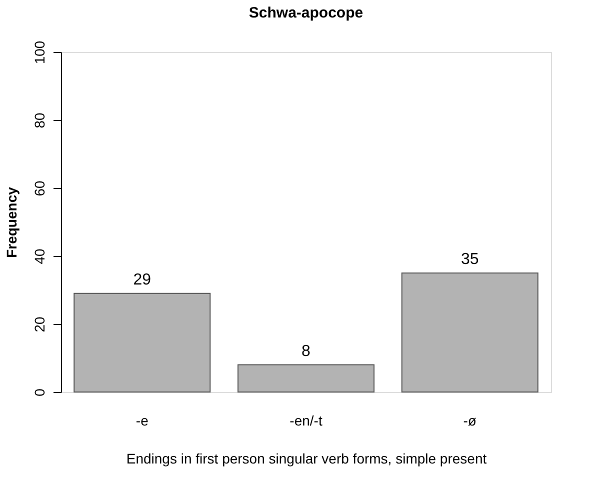 This screenshot has height=501, width=598. I want to click on y-tick-label: 40, so click(40, 256).